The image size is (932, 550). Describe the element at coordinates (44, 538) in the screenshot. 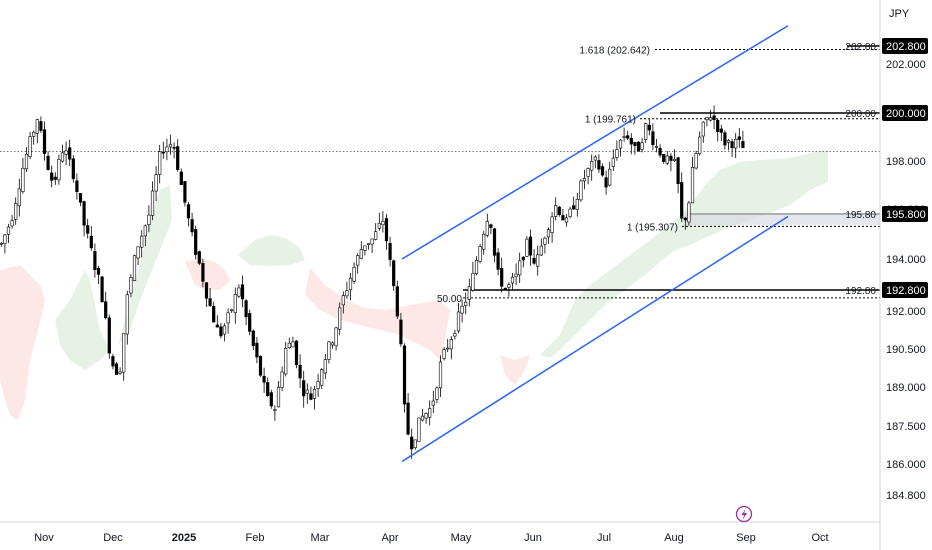

I see `time-tick-label: Nov` at that location.